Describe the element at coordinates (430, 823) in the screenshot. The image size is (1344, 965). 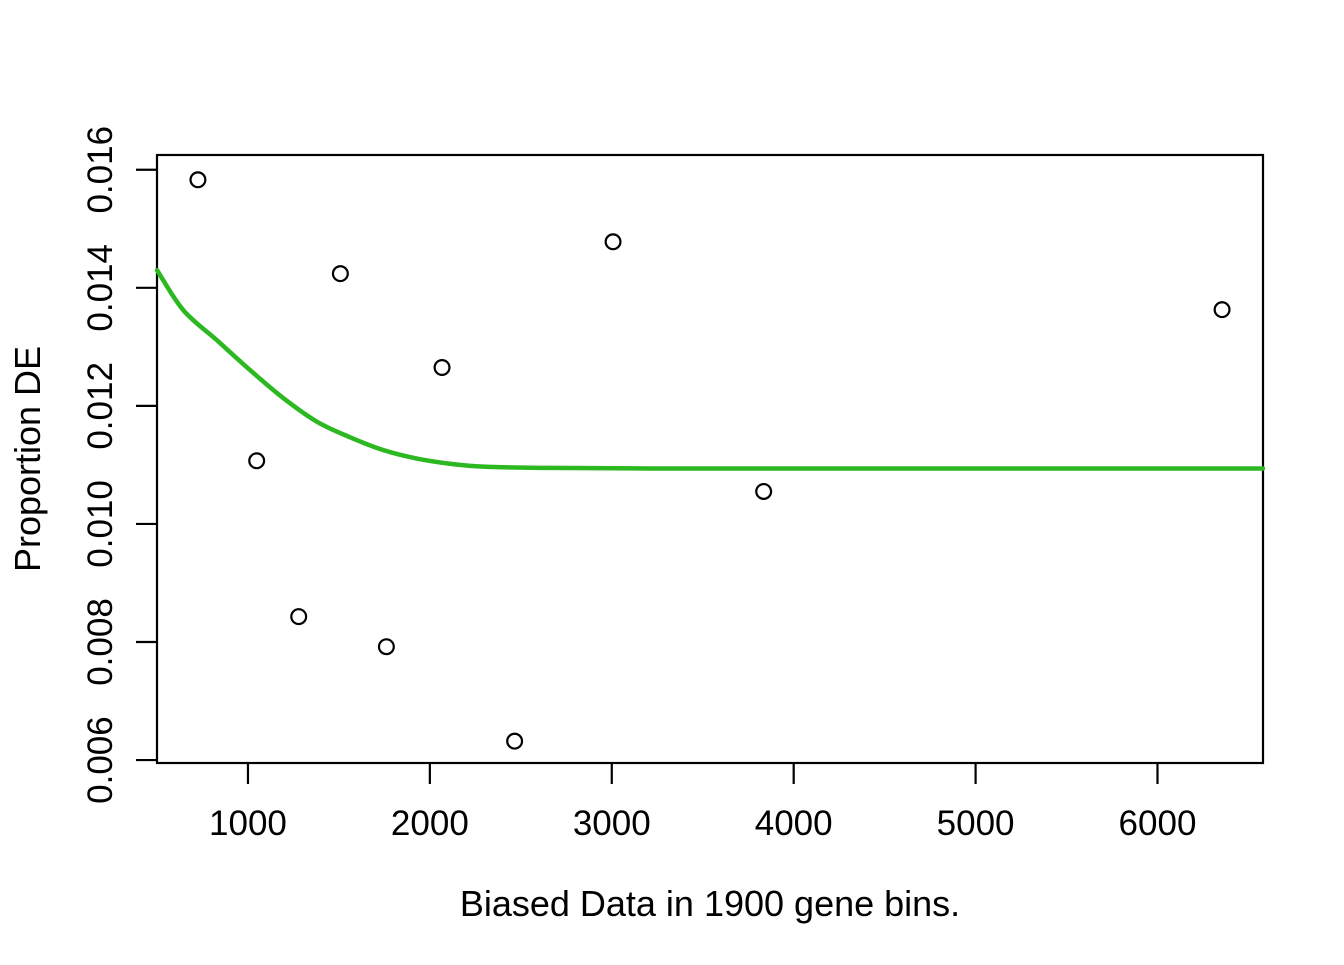
I see `x-tick-label: 2000` at that location.